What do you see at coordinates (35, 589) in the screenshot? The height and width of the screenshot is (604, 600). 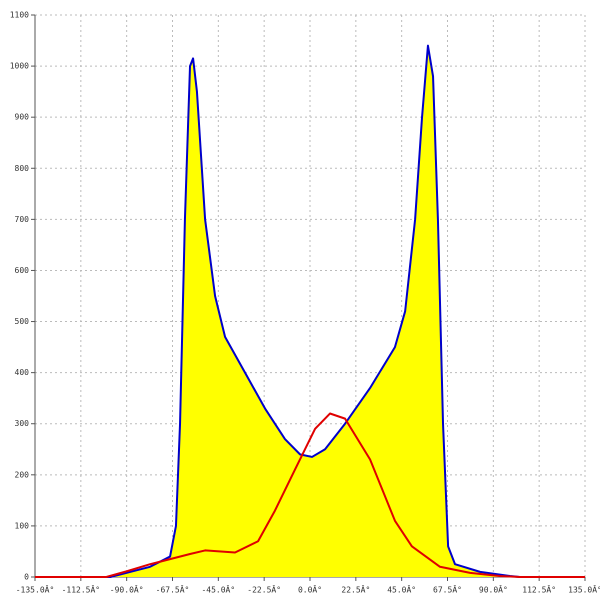 I see `x-tick-label: -135.0Â°` at bounding box center [35, 589].